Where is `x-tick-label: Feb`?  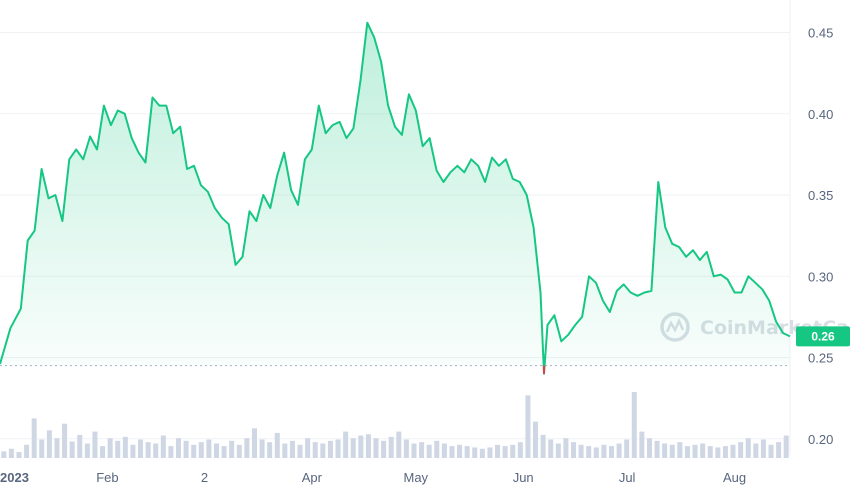
x-tick-label: Feb is located at coordinates (107, 477).